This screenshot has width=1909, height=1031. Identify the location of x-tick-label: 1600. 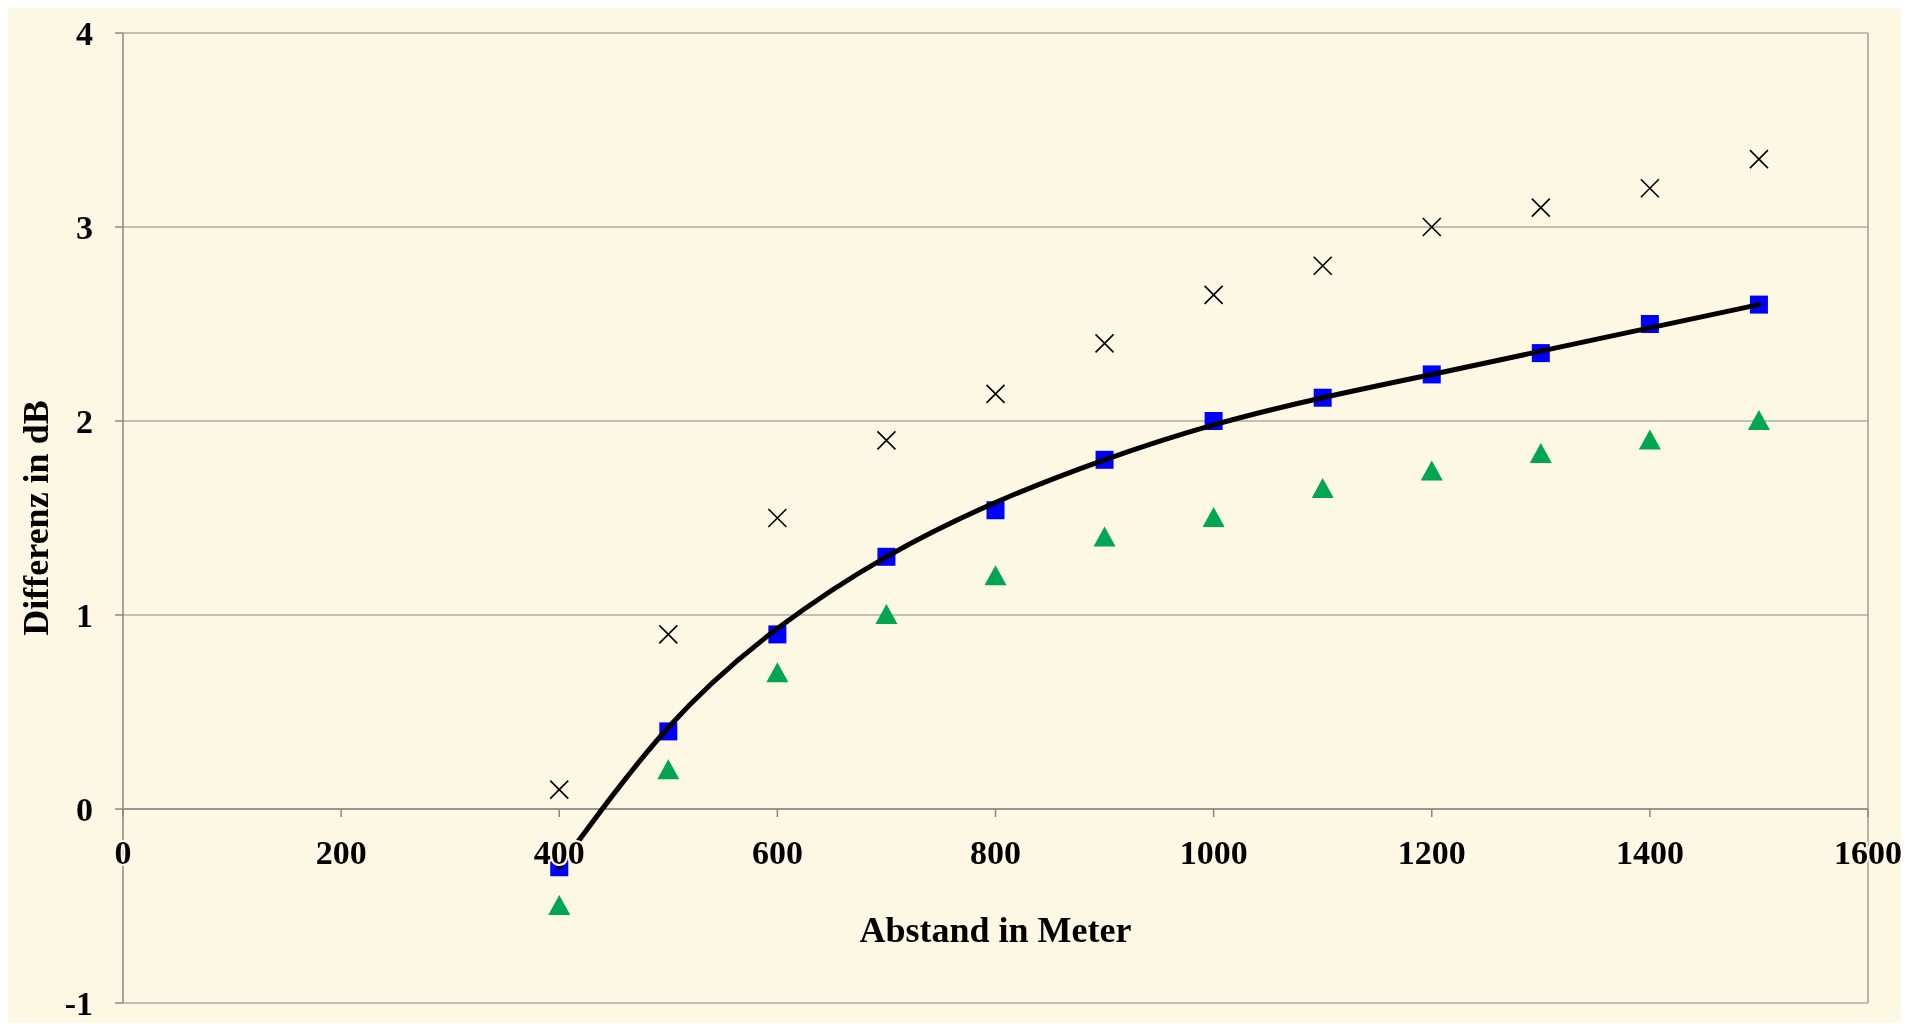
(1868, 852).